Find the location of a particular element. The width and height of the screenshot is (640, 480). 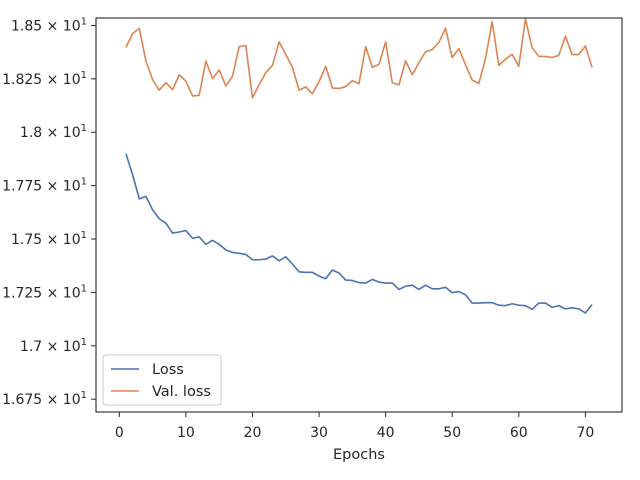

x-tick-label: 10 is located at coordinates (186, 433).